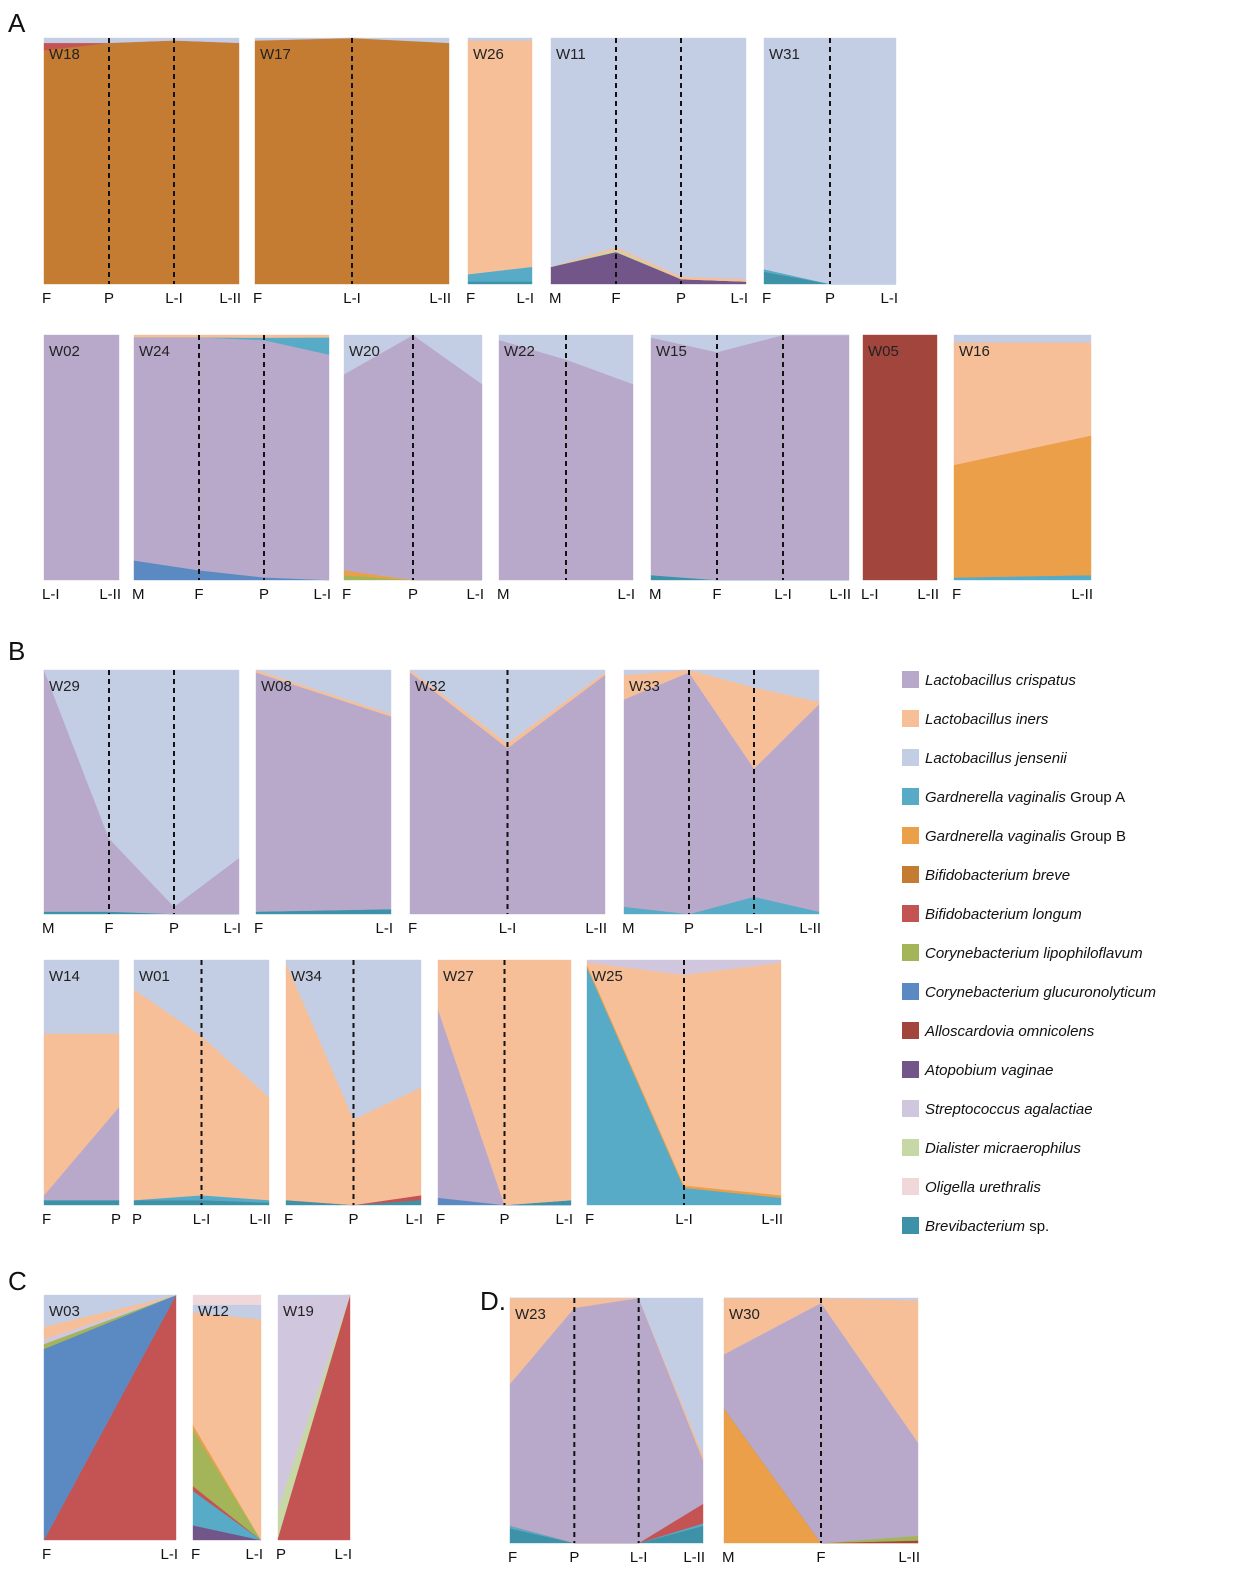  Describe the element at coordinates (987, 719) in the screenshot. I see `legend-label: Lactobacillus iners` at that location.